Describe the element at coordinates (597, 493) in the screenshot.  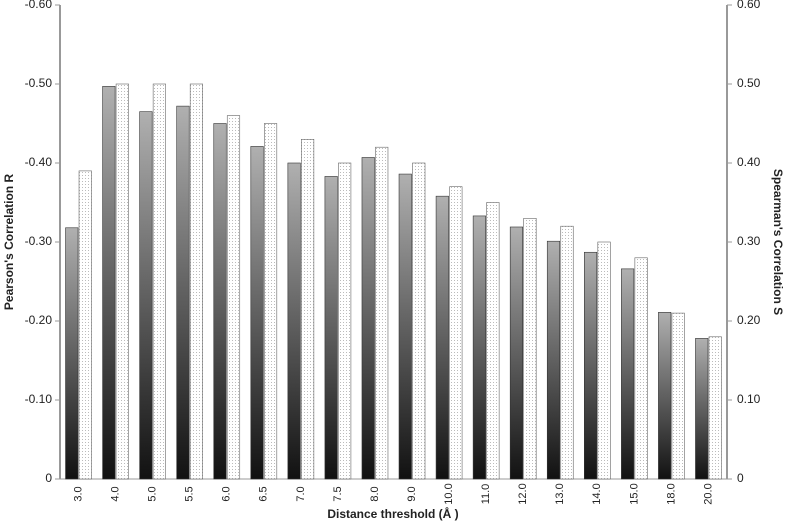
I see `x-tick-label: 14.0` at that location.